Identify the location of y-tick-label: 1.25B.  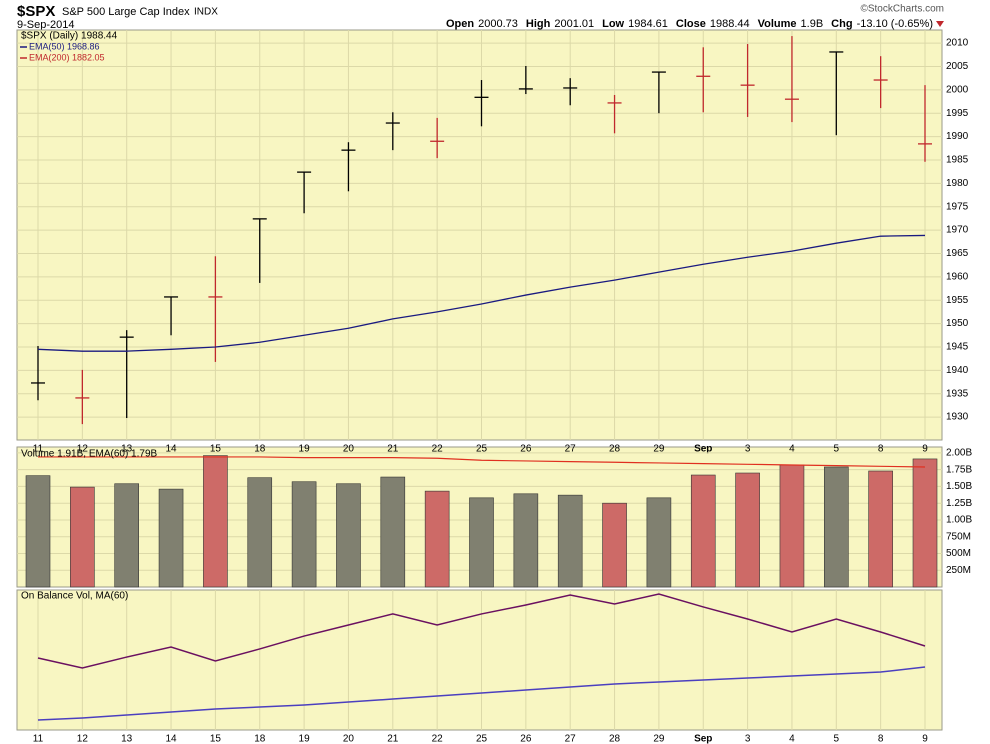
(959, 503).